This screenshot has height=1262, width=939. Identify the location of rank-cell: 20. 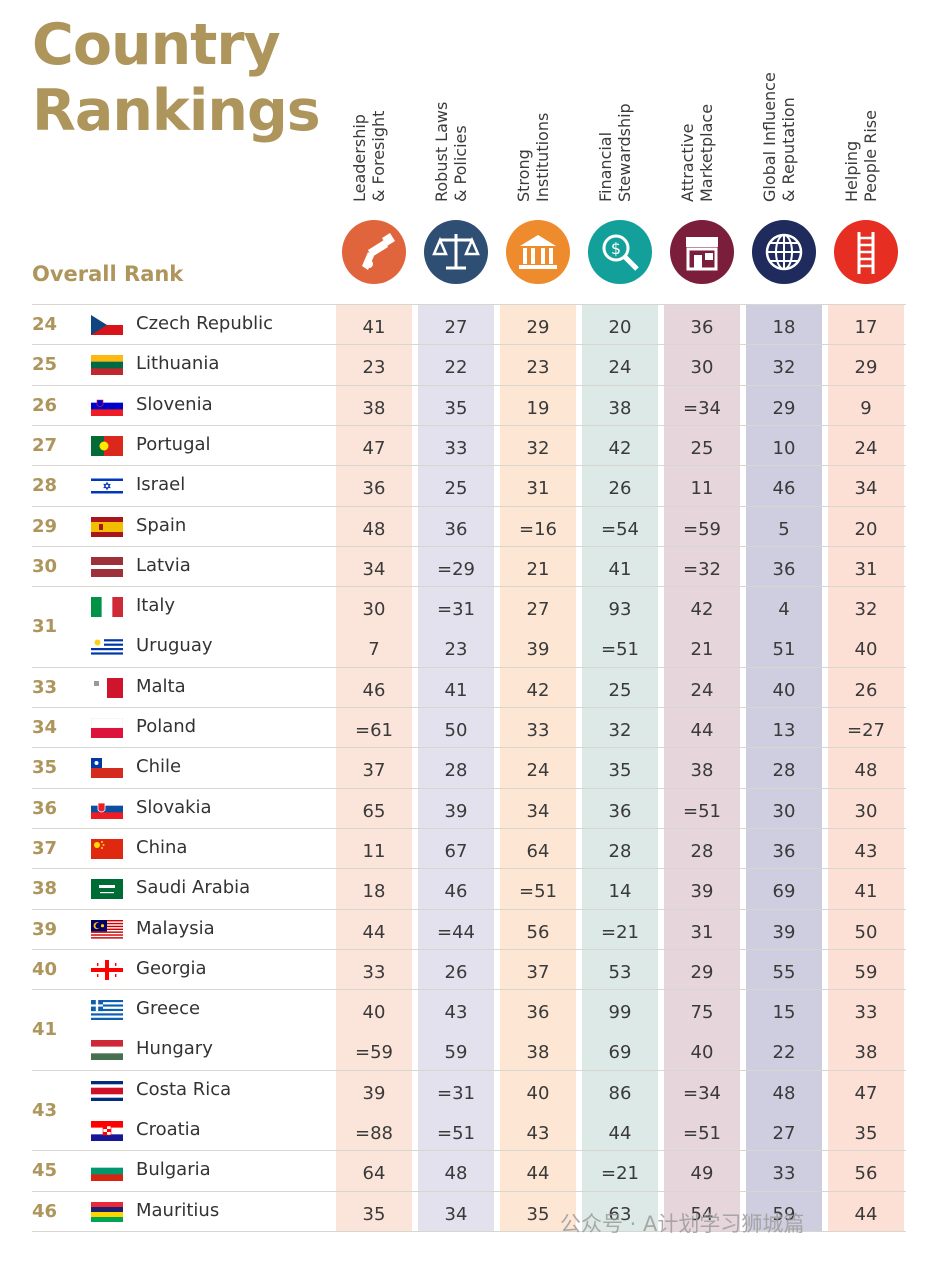
(866, 529).